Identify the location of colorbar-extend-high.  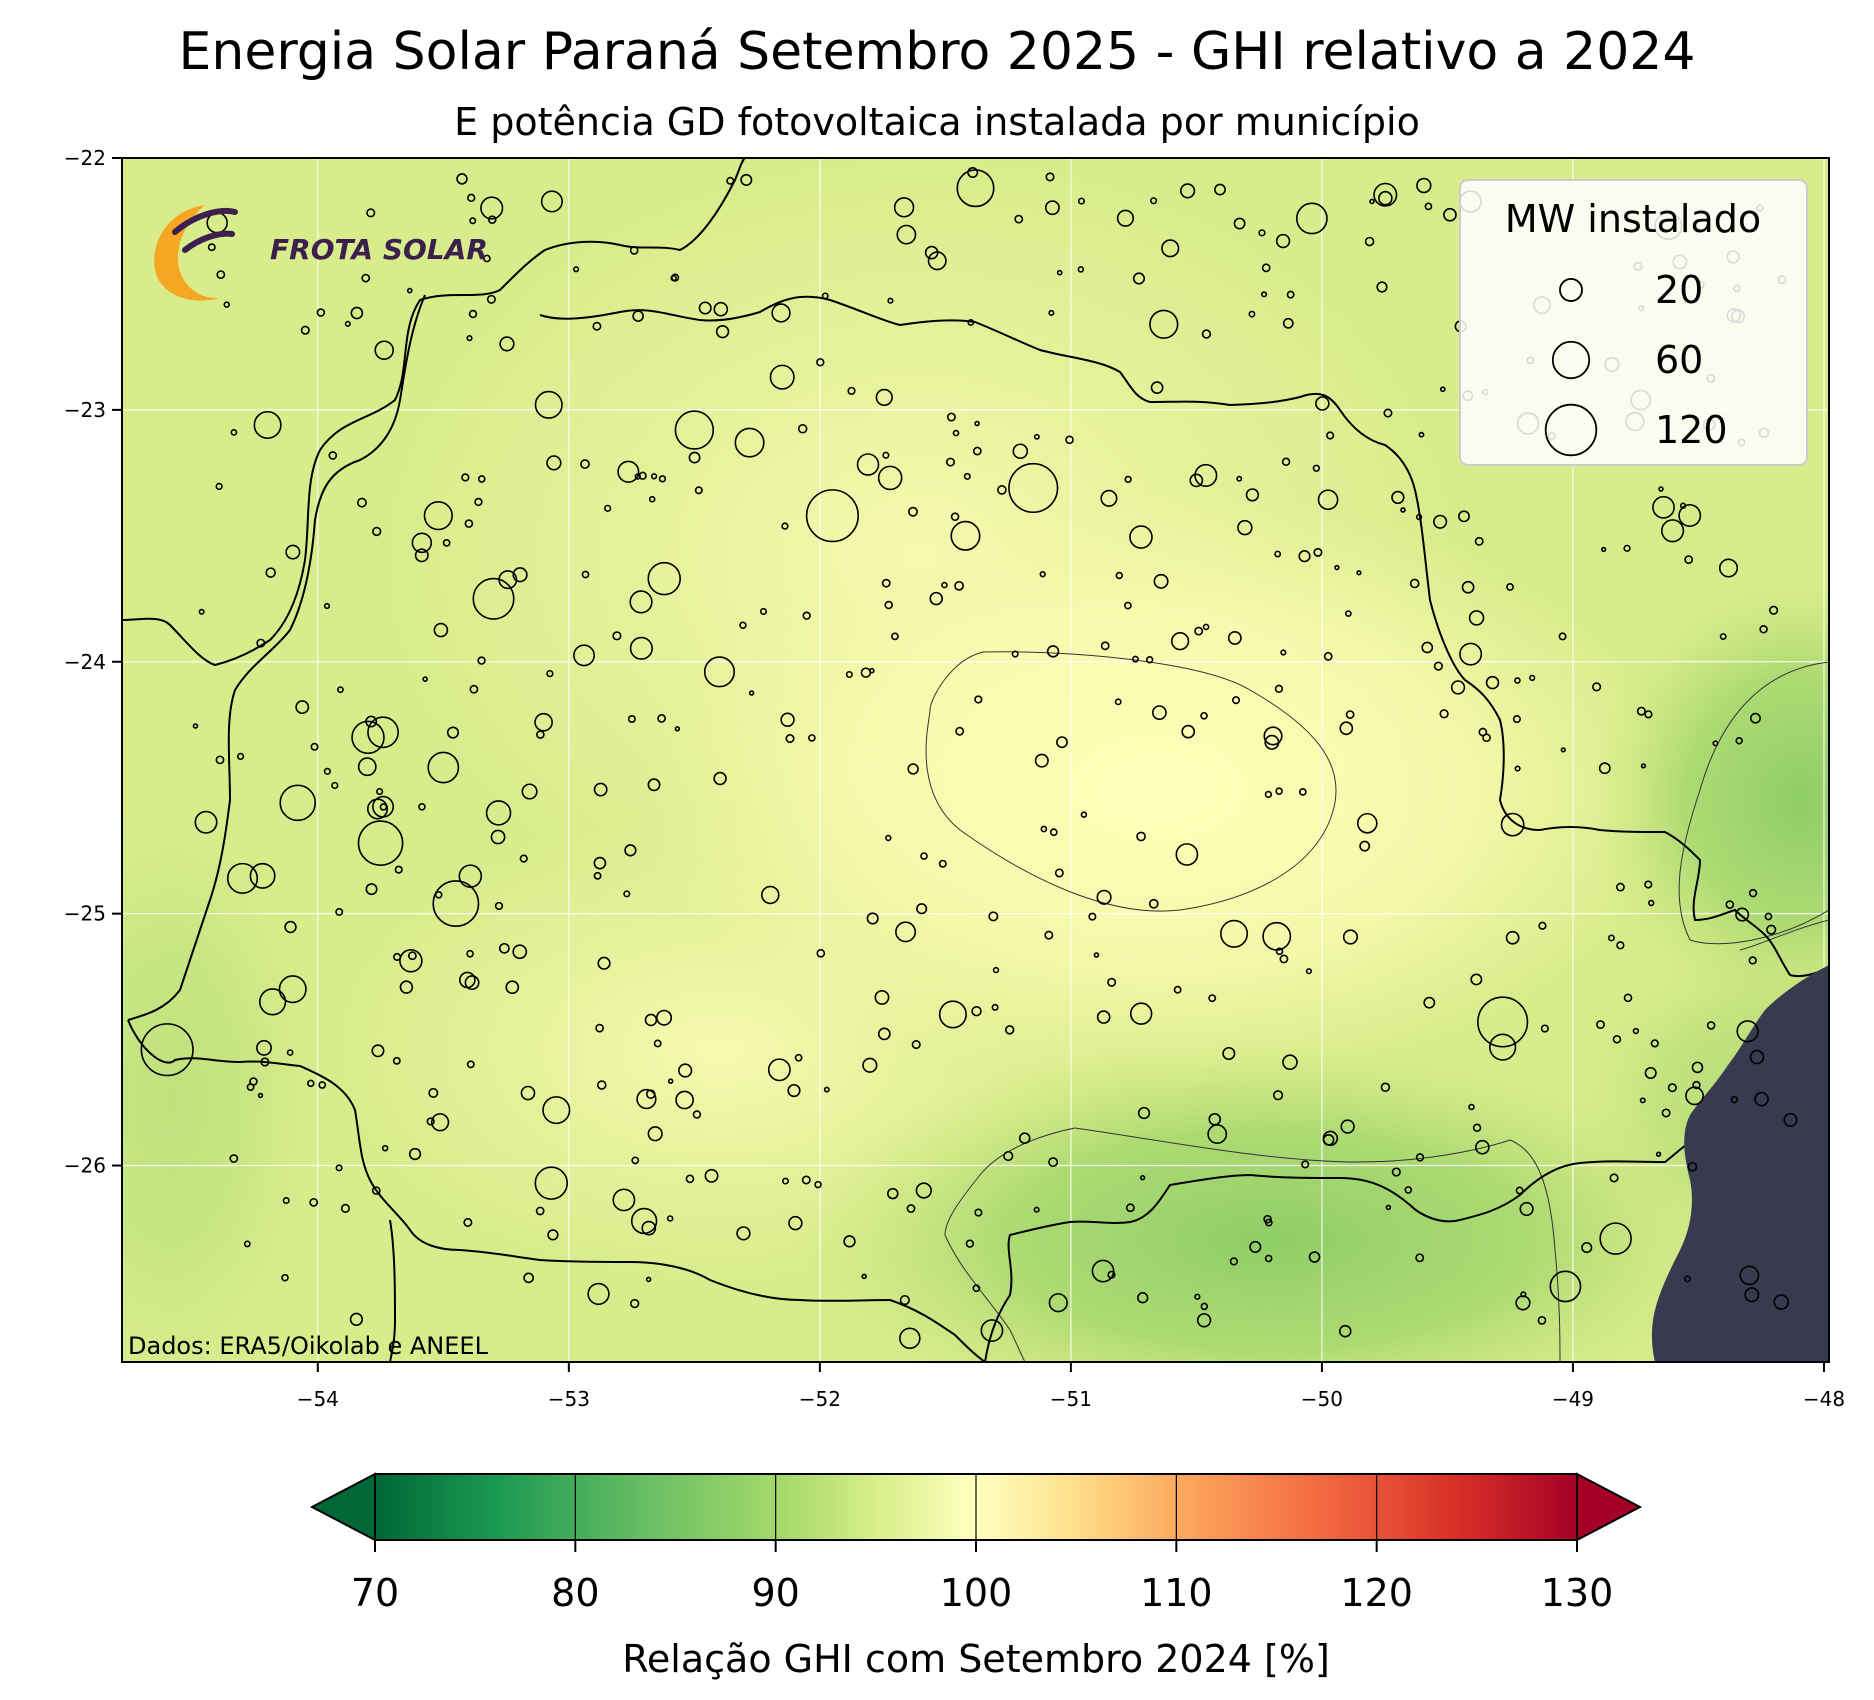
(1609, 1507).